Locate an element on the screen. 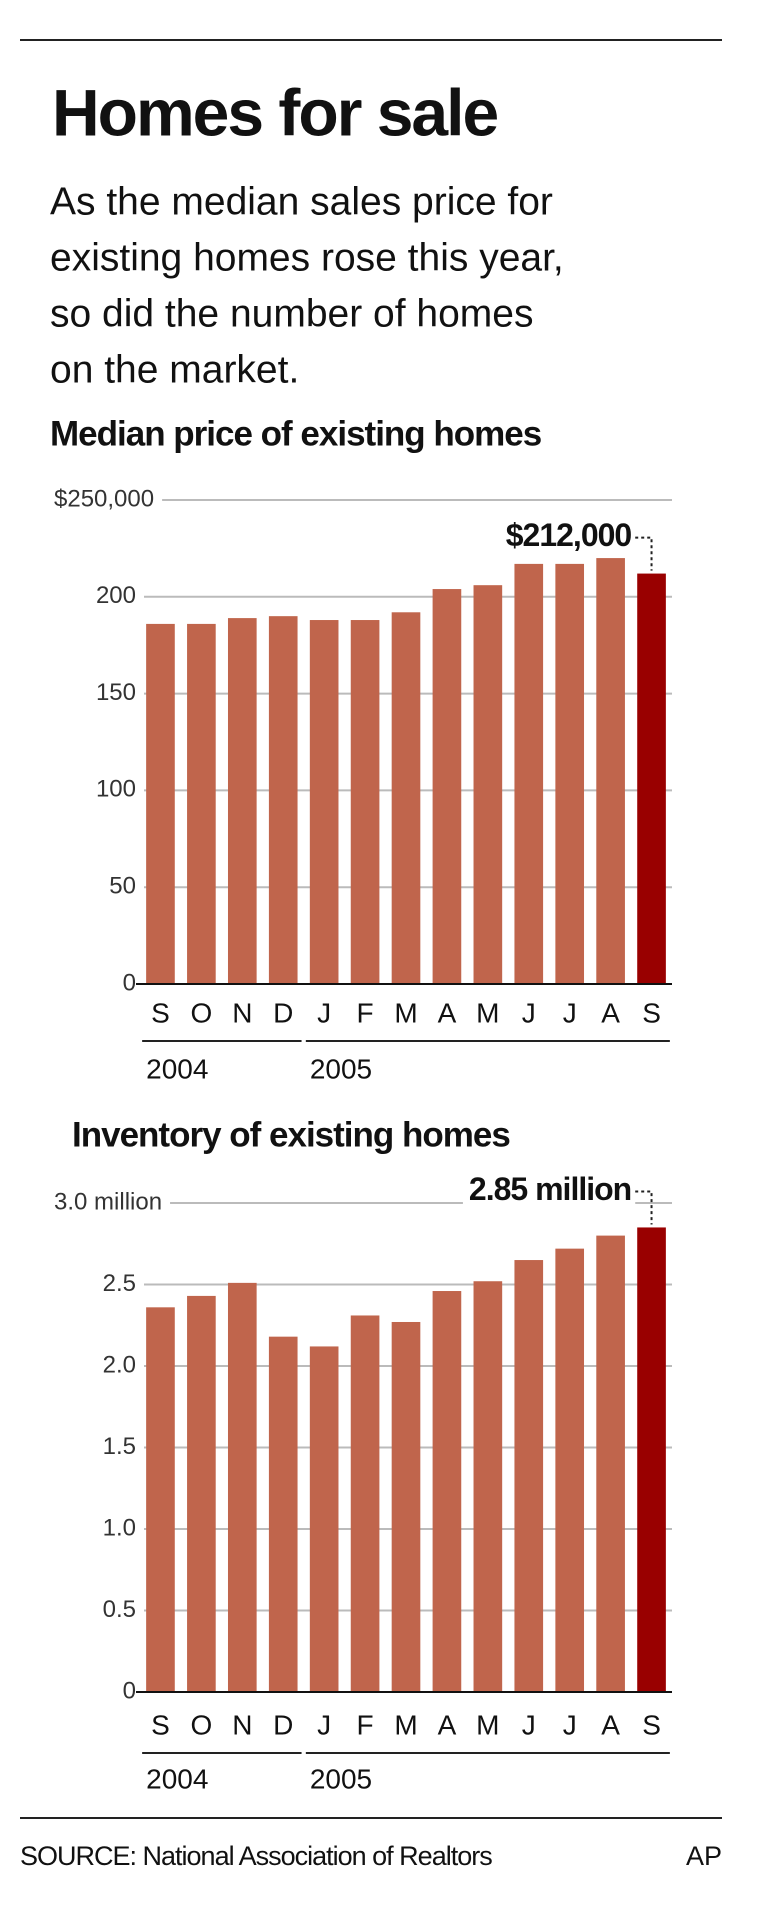 This screenshot has height=1916, width=760. title: Homes for sale is located at coordinates (274, 112).